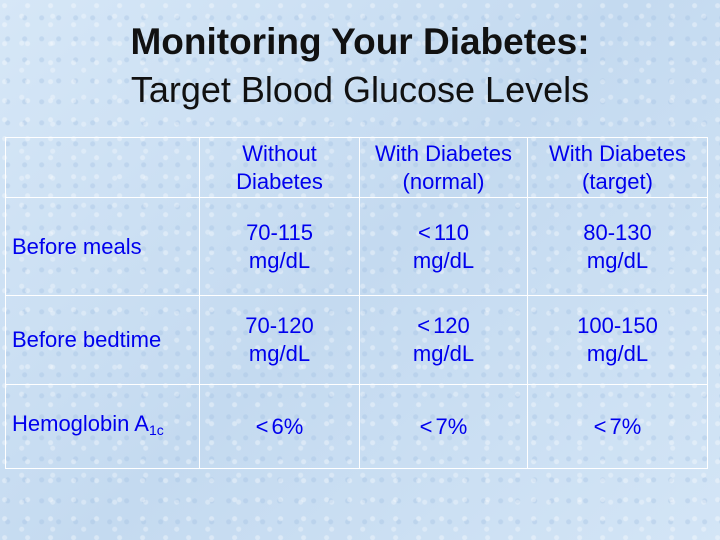  What do you see at coordinates (287, 426) in the screenshot?
I see `cell-value: 6%` at bounding box center [287, 426].